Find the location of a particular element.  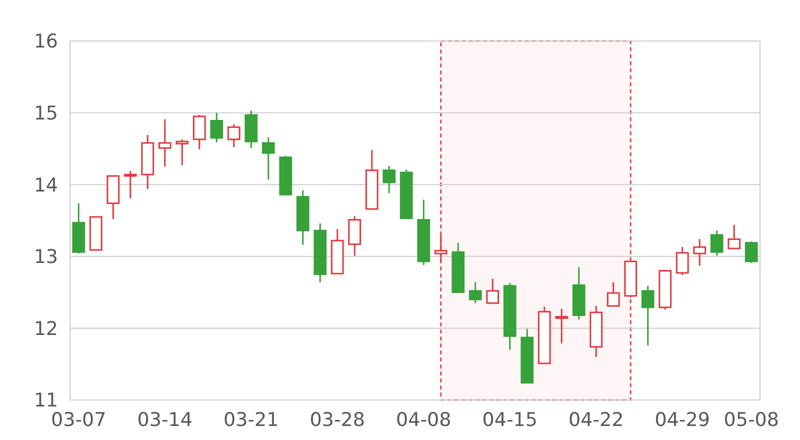

x-tick-label: 04-29 is located at coordinates (682, 420).